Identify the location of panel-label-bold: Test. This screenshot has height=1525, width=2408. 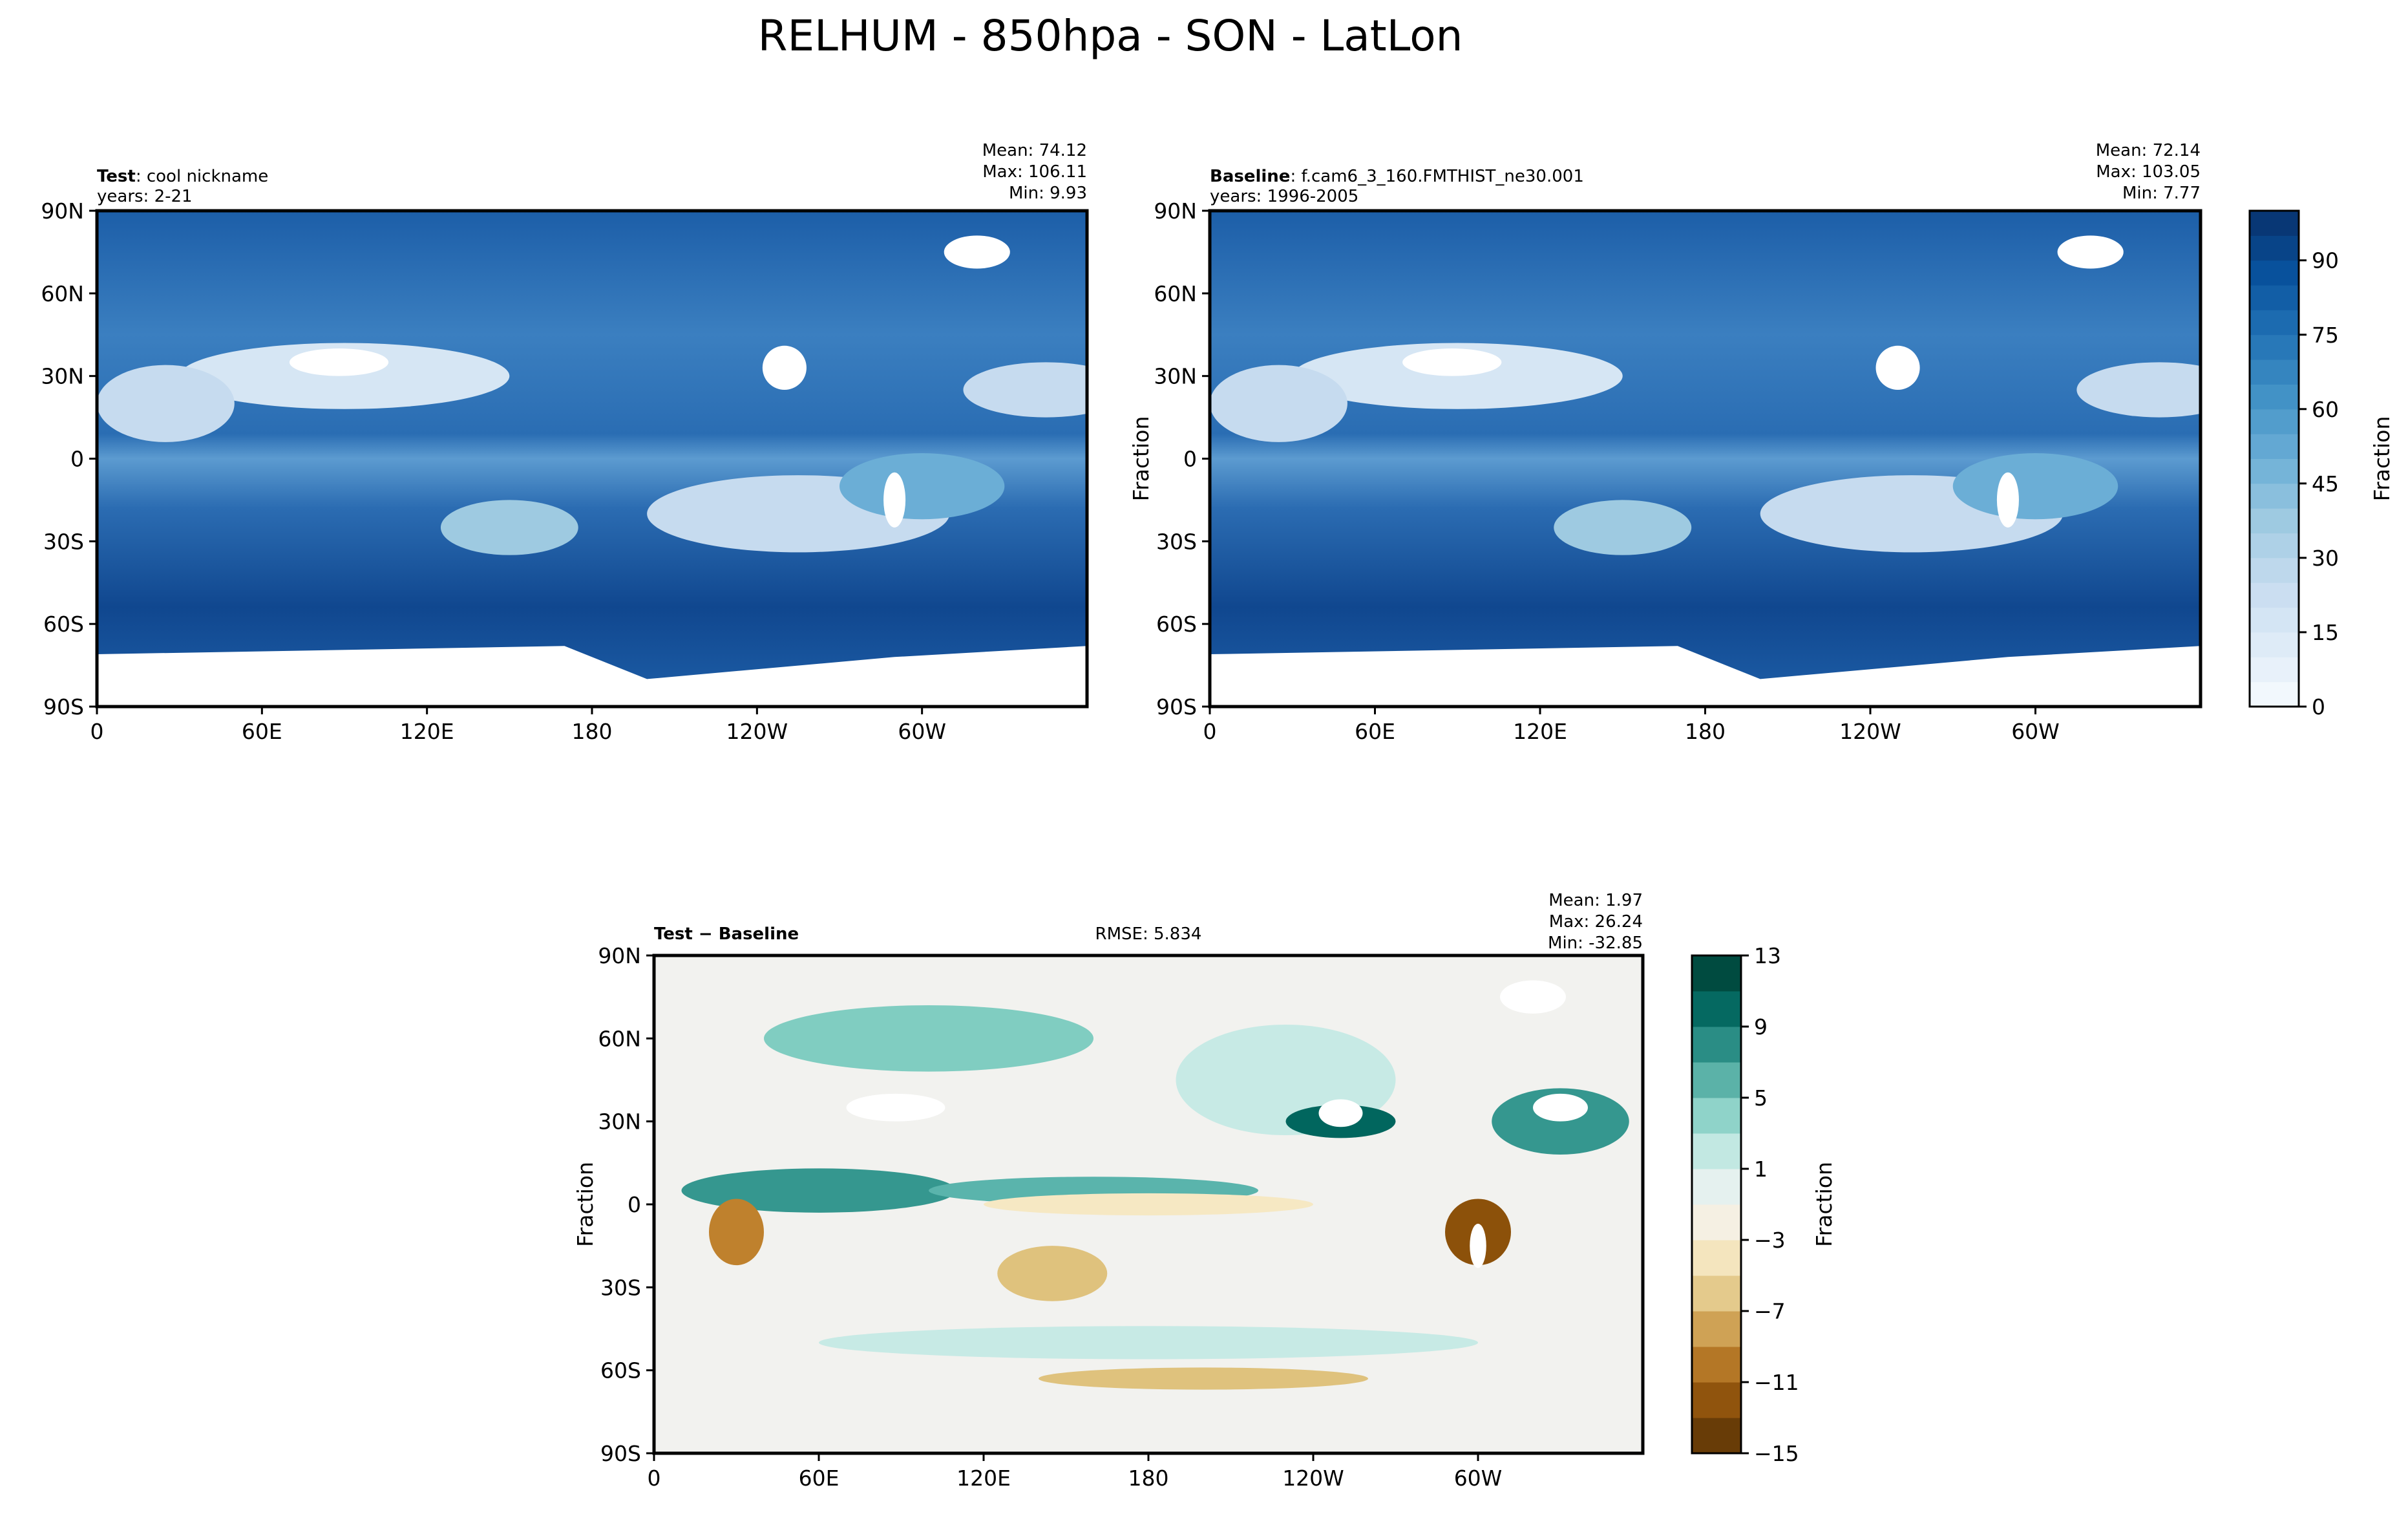
(116, 176).